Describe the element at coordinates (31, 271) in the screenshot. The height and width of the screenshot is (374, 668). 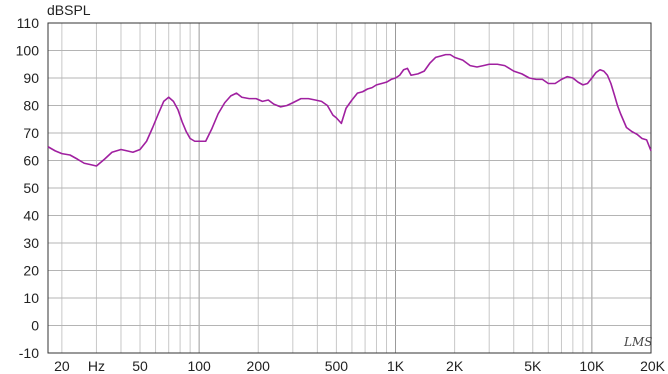
I see `y-tick-label: 20` at that location.